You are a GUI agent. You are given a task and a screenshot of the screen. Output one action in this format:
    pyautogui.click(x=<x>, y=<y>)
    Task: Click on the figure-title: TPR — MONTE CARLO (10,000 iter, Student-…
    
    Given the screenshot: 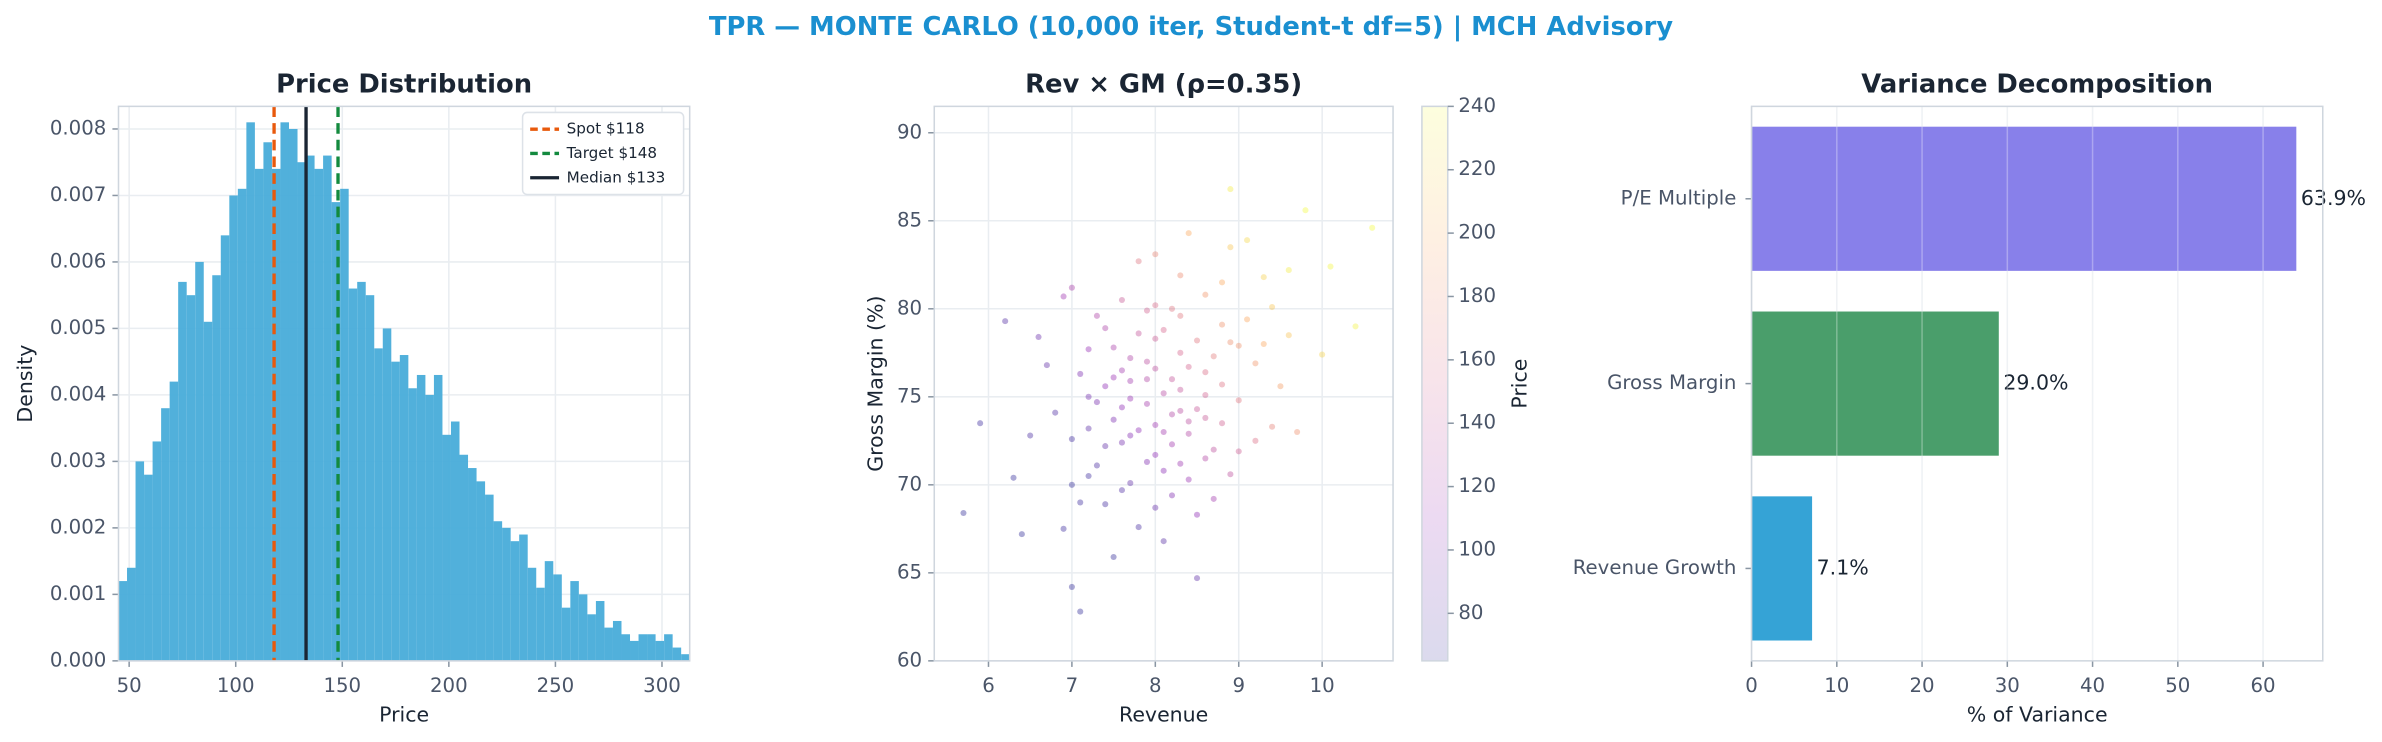 What is the action you would take?
    pyautogui.click(x=1191, y=27)
    